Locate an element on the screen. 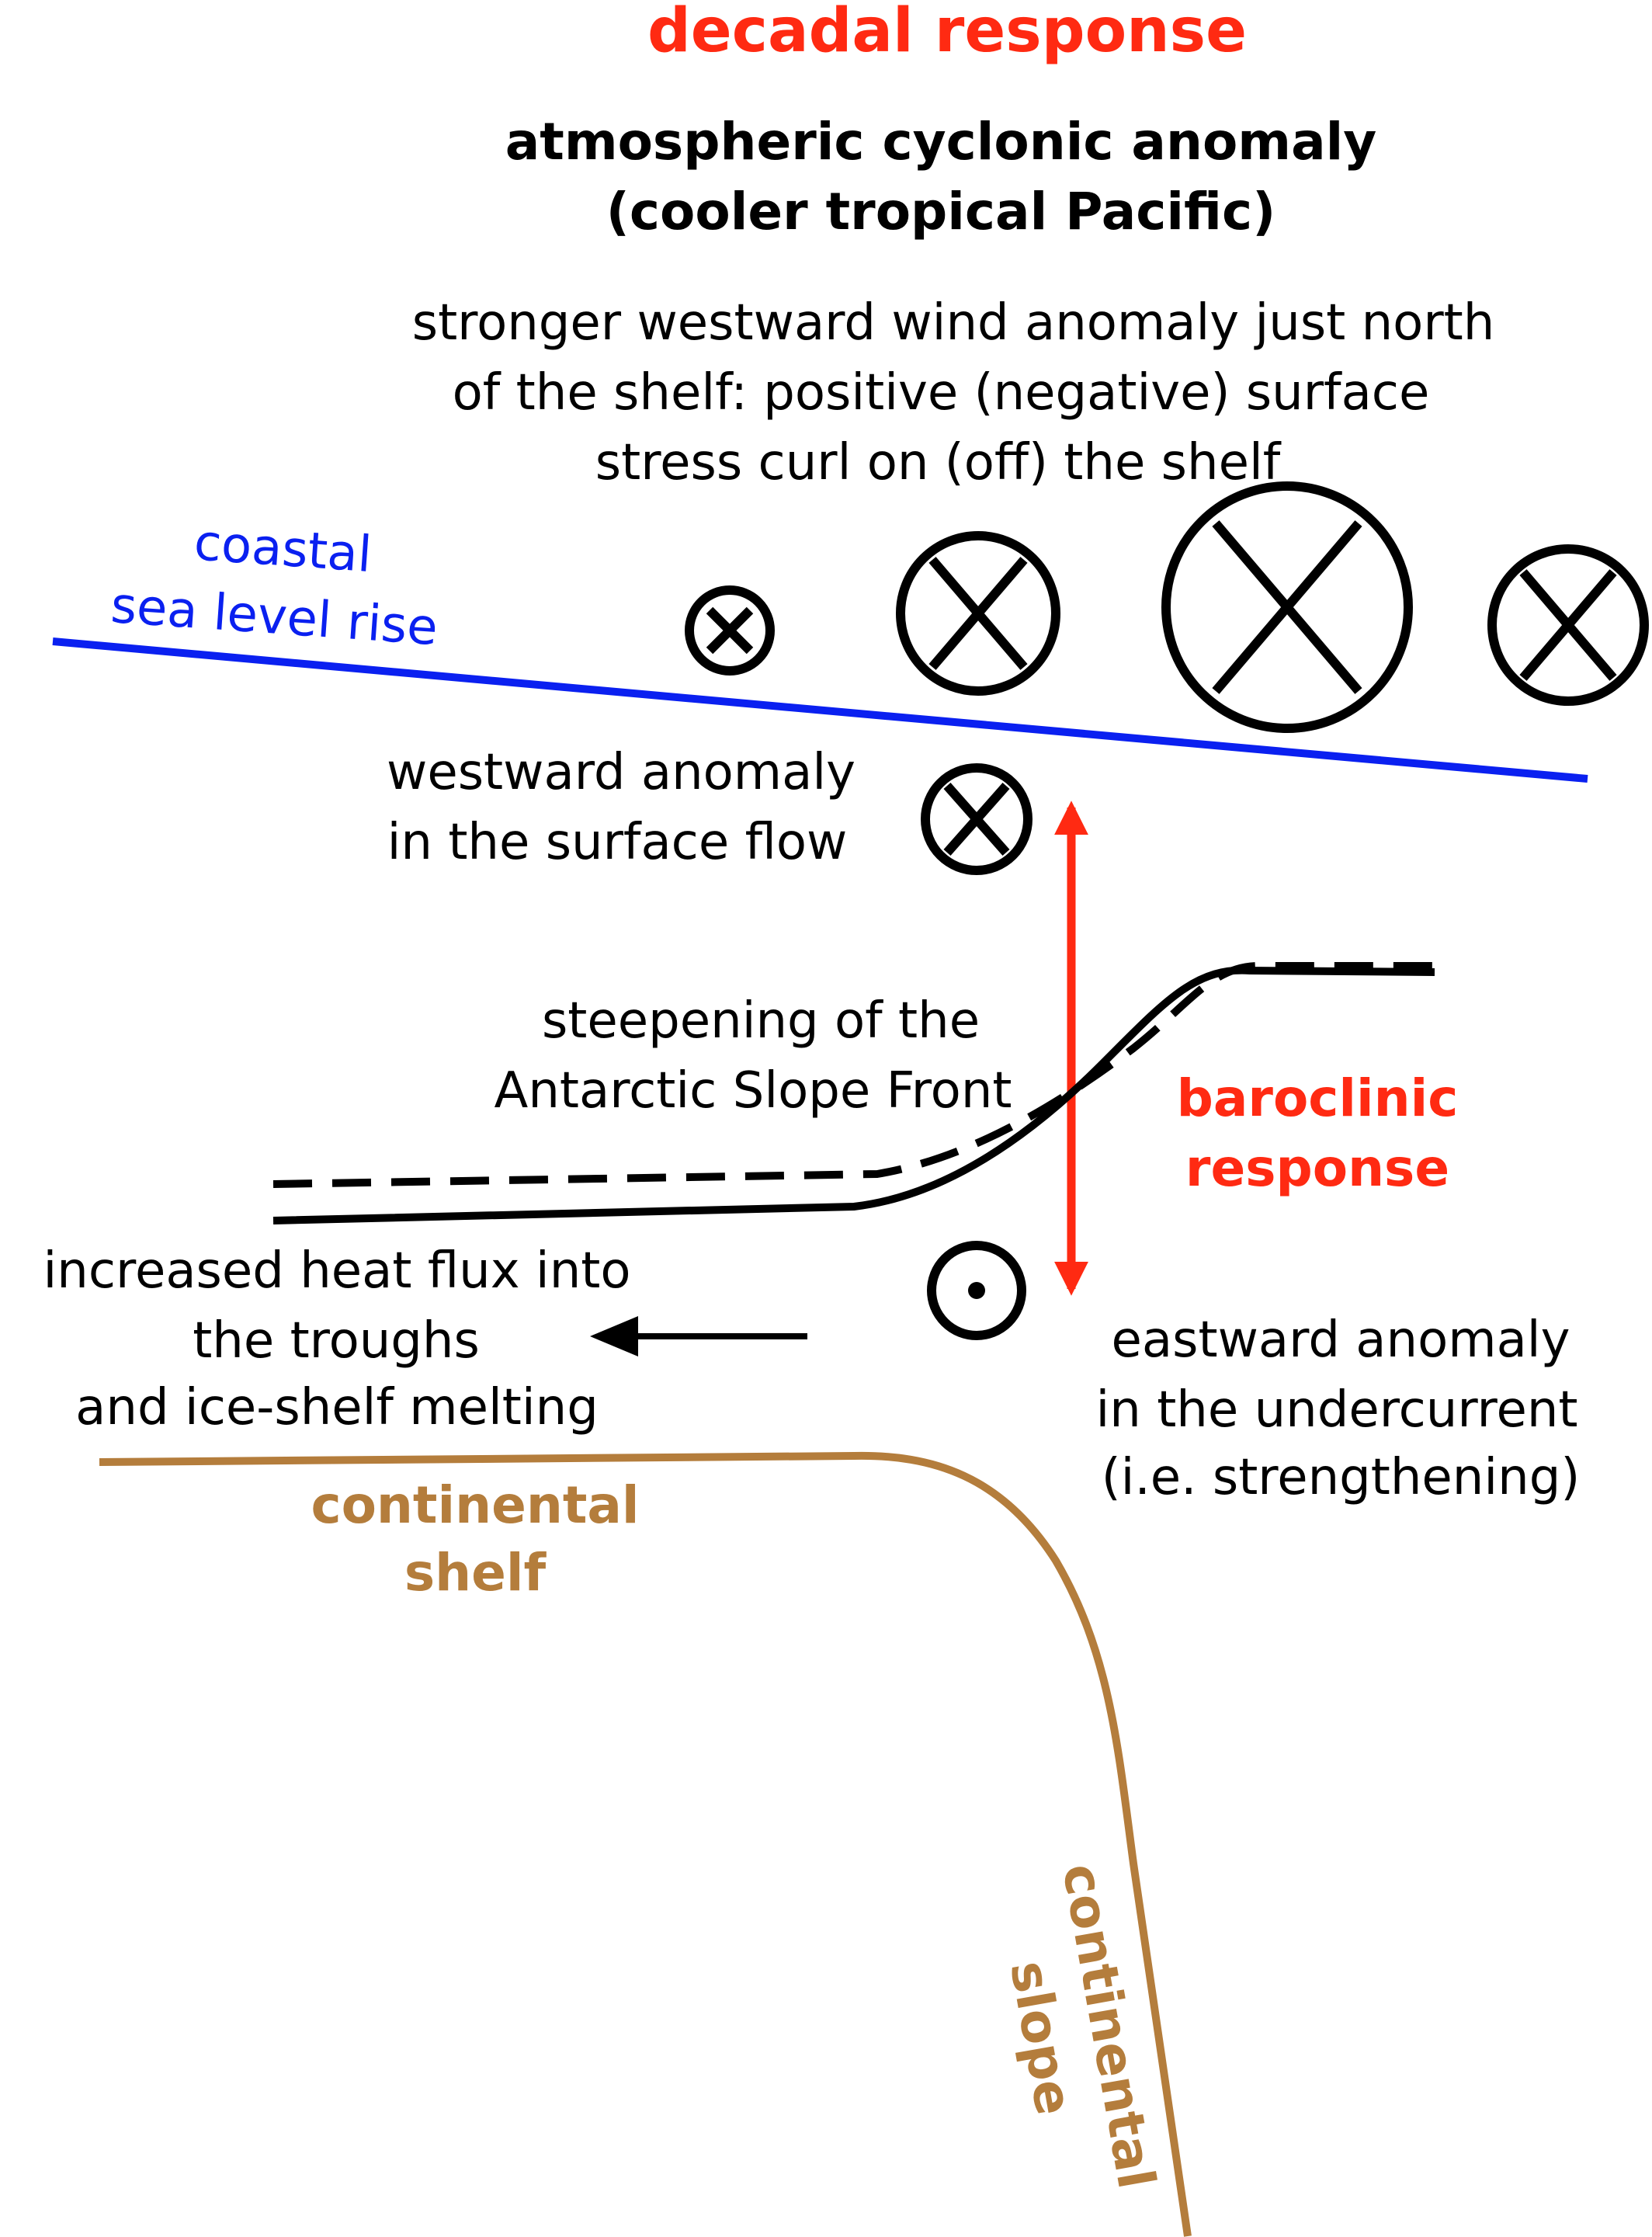 This screenshot has width=1652, height=2237. wind-note-line3: stress curl on (off) the shelf is located at coordinates (938, 463).